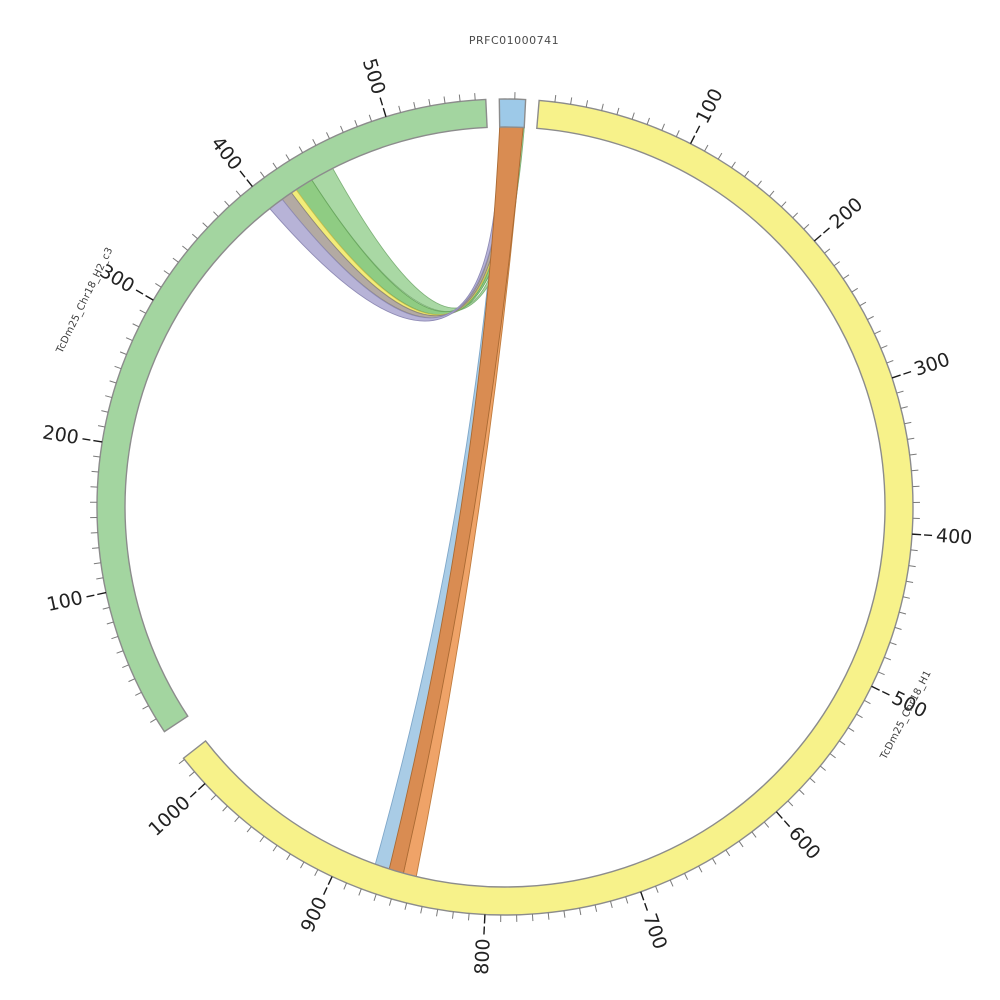 The width and height of the screenshot is (1000, 1000). Describe the element at coordinates (226, 153) in the screenshot. I see `tick-label-TcDm25_Chr18_H2_c3-400: 400` at that location.